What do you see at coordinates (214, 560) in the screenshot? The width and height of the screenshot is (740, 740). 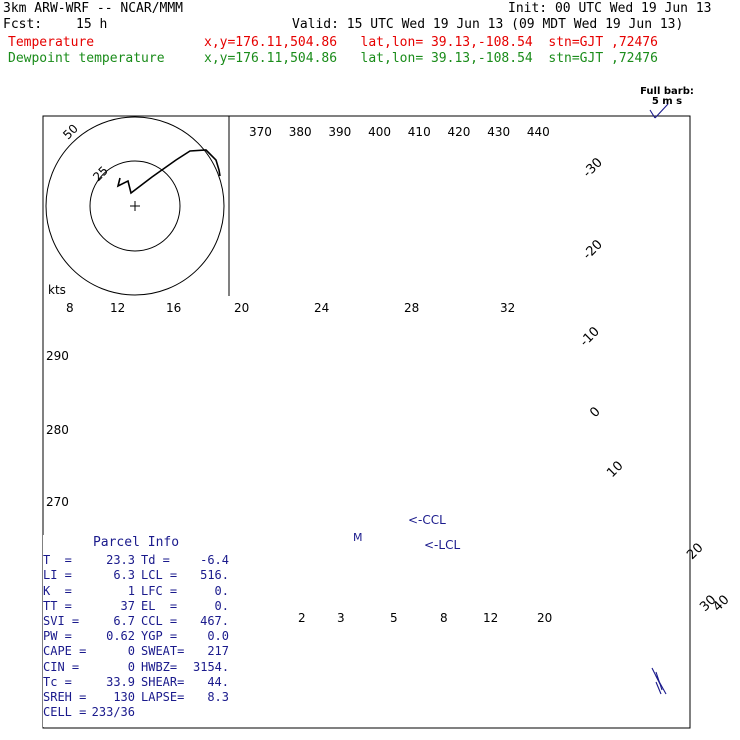 I see `parcel-cell: -6.4` at bounding box center [214, 560].